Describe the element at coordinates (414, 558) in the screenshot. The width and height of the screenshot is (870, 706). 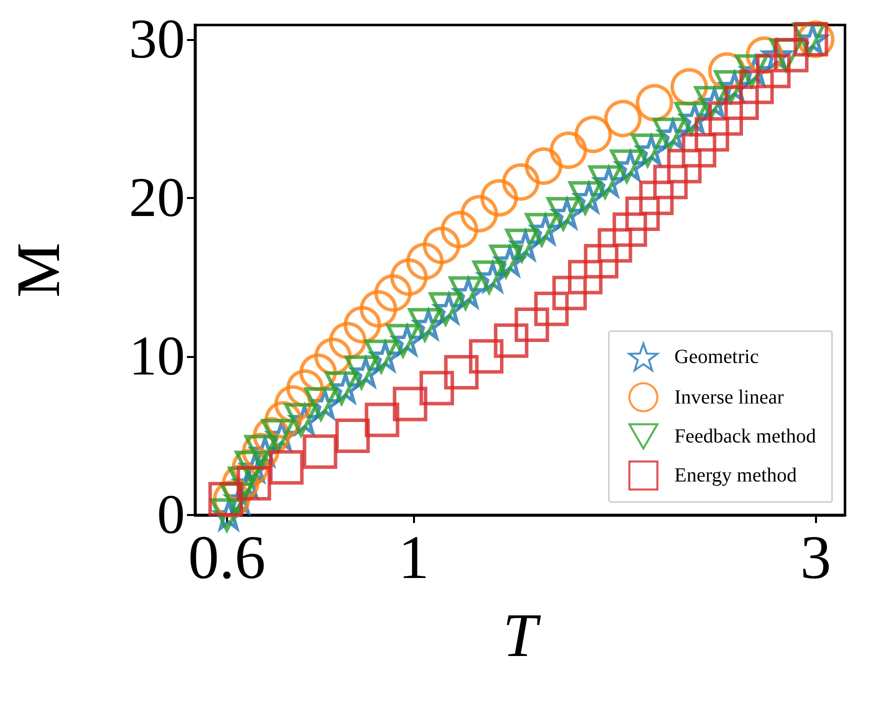
I see `x-tick-label: 1` at that location.